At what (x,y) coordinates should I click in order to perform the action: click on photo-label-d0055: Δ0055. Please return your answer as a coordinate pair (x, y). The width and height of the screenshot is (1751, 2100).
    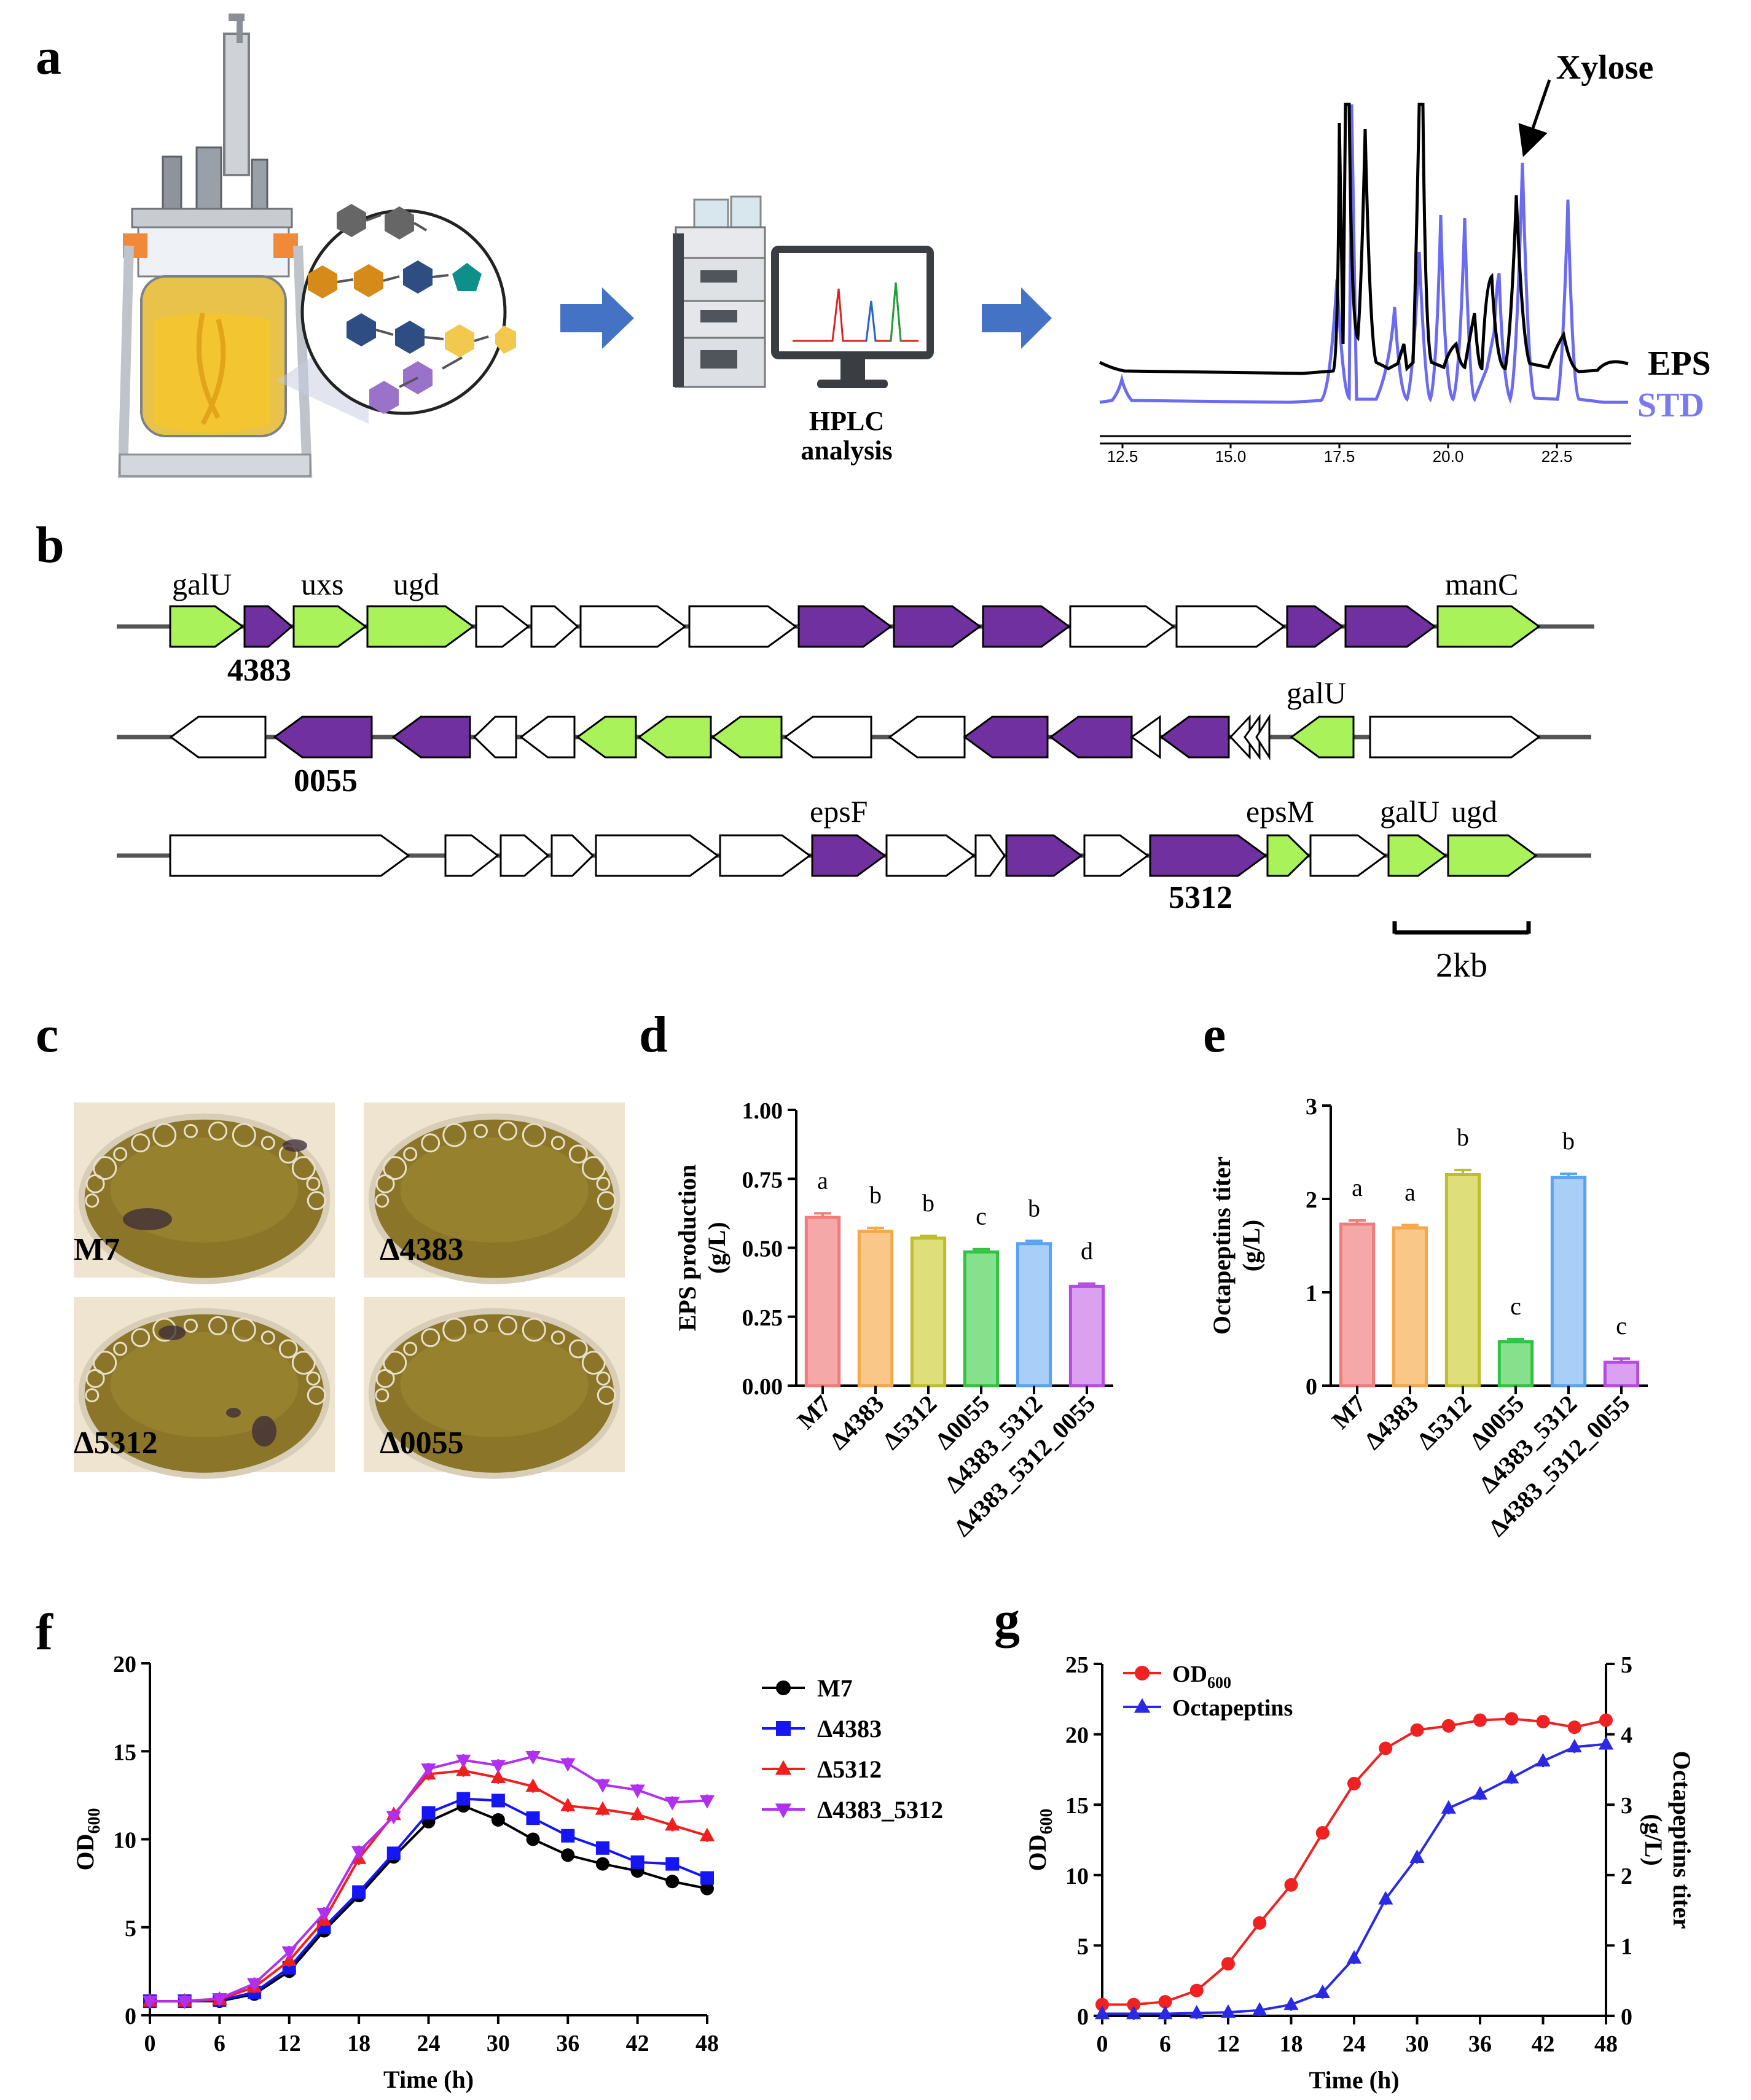
    Looking at the image, I should click on (422, 1443).